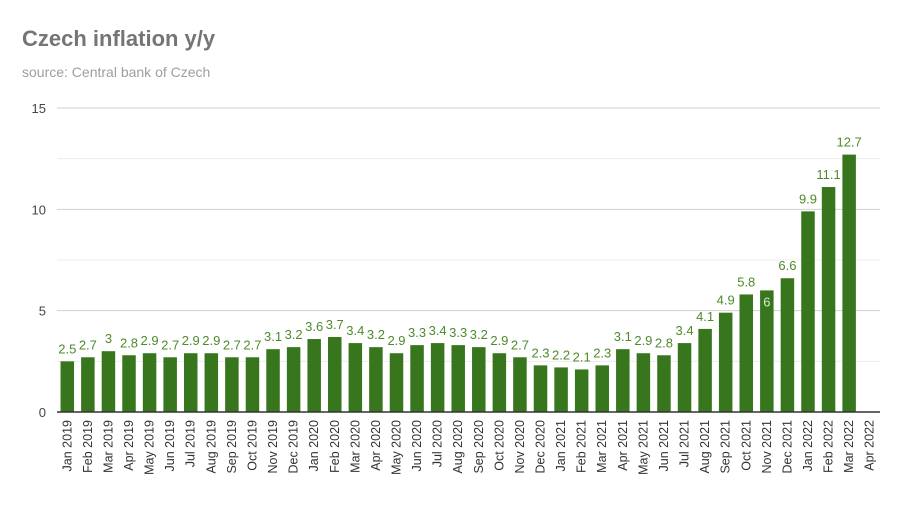 Image resolution: width=900 pixels, height=510 pixels. What do you see at coordinates (541, 447) in the screenshot?
I see `x-tick-label: Dec 2020` at bounding box center [541, 447].